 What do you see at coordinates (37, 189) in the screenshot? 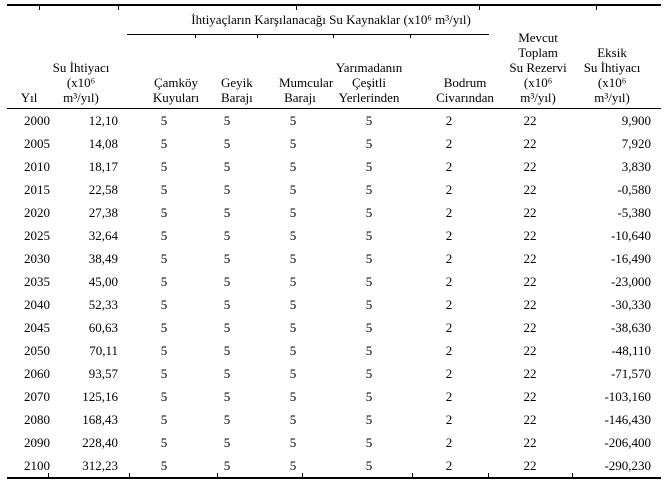
I see `cell-yil: 2015` at bounding box center [37, 189].